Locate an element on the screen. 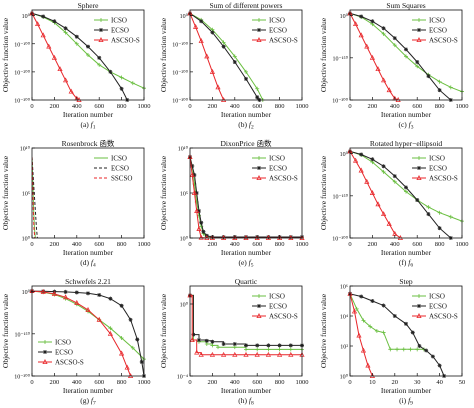 This screenshot has width=474, height=408. legend-label: ICSO is located at coordinates (277, 159).